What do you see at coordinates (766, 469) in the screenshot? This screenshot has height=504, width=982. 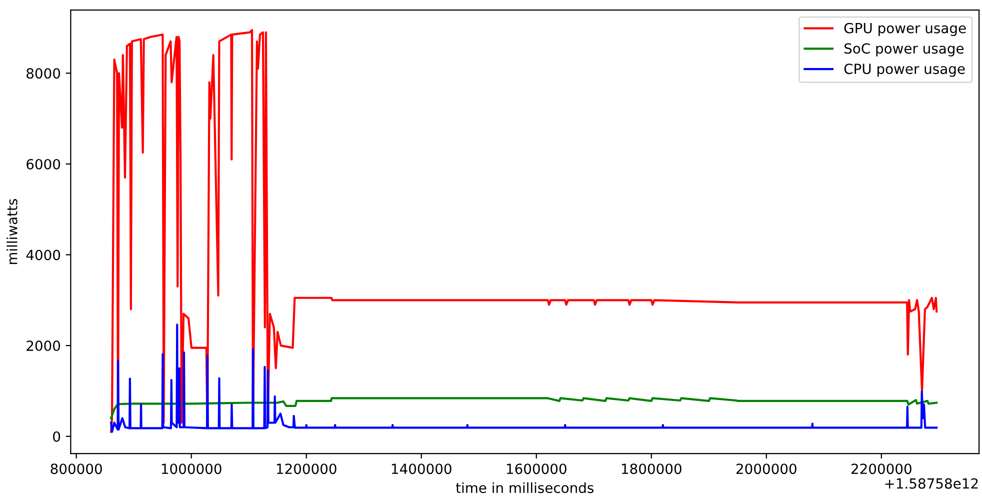 I see `x-tick-label: 2000000` at bounding box center [766, 469].